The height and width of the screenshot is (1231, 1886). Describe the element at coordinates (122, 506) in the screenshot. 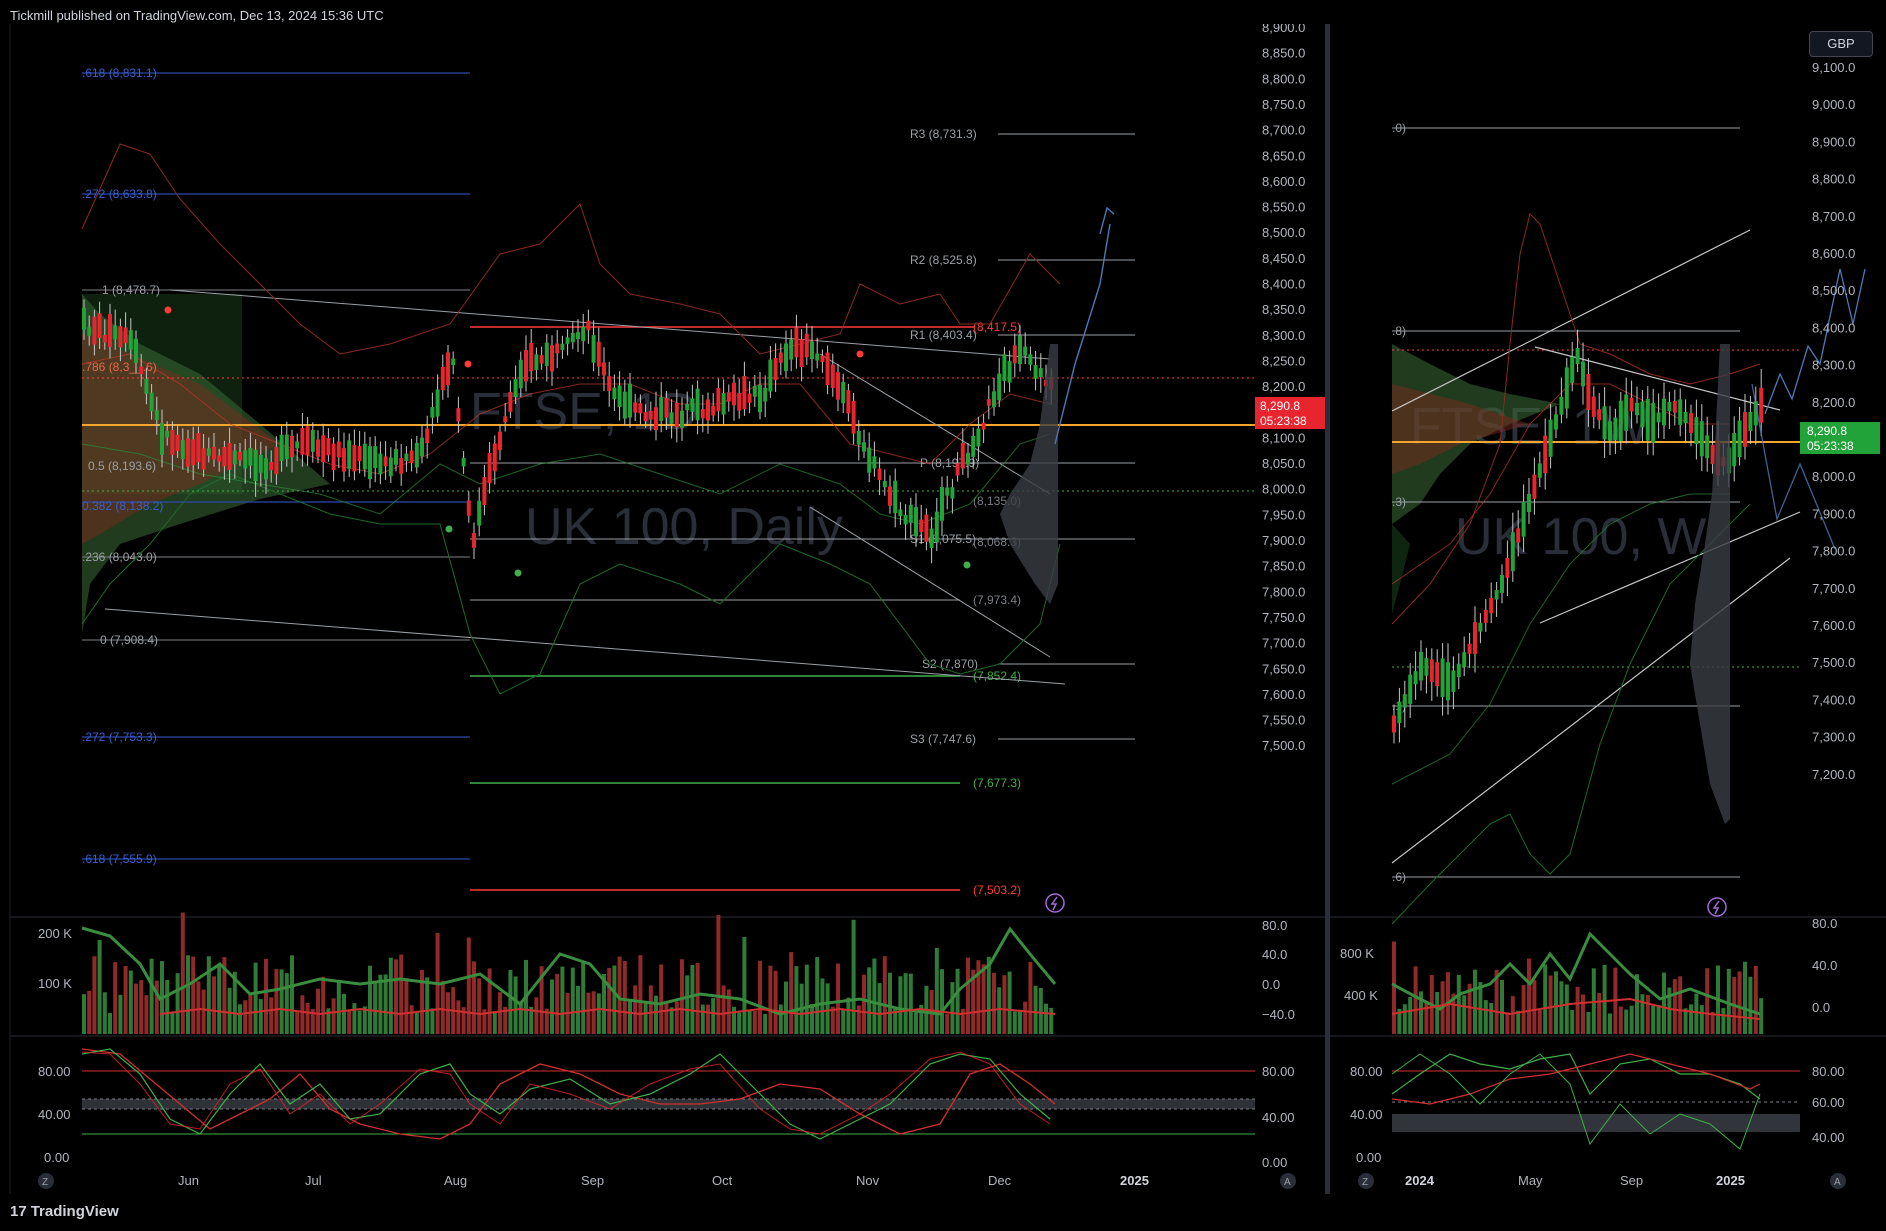

I see `fib-label-0382: 0.382 (8,138.2)` at that location.